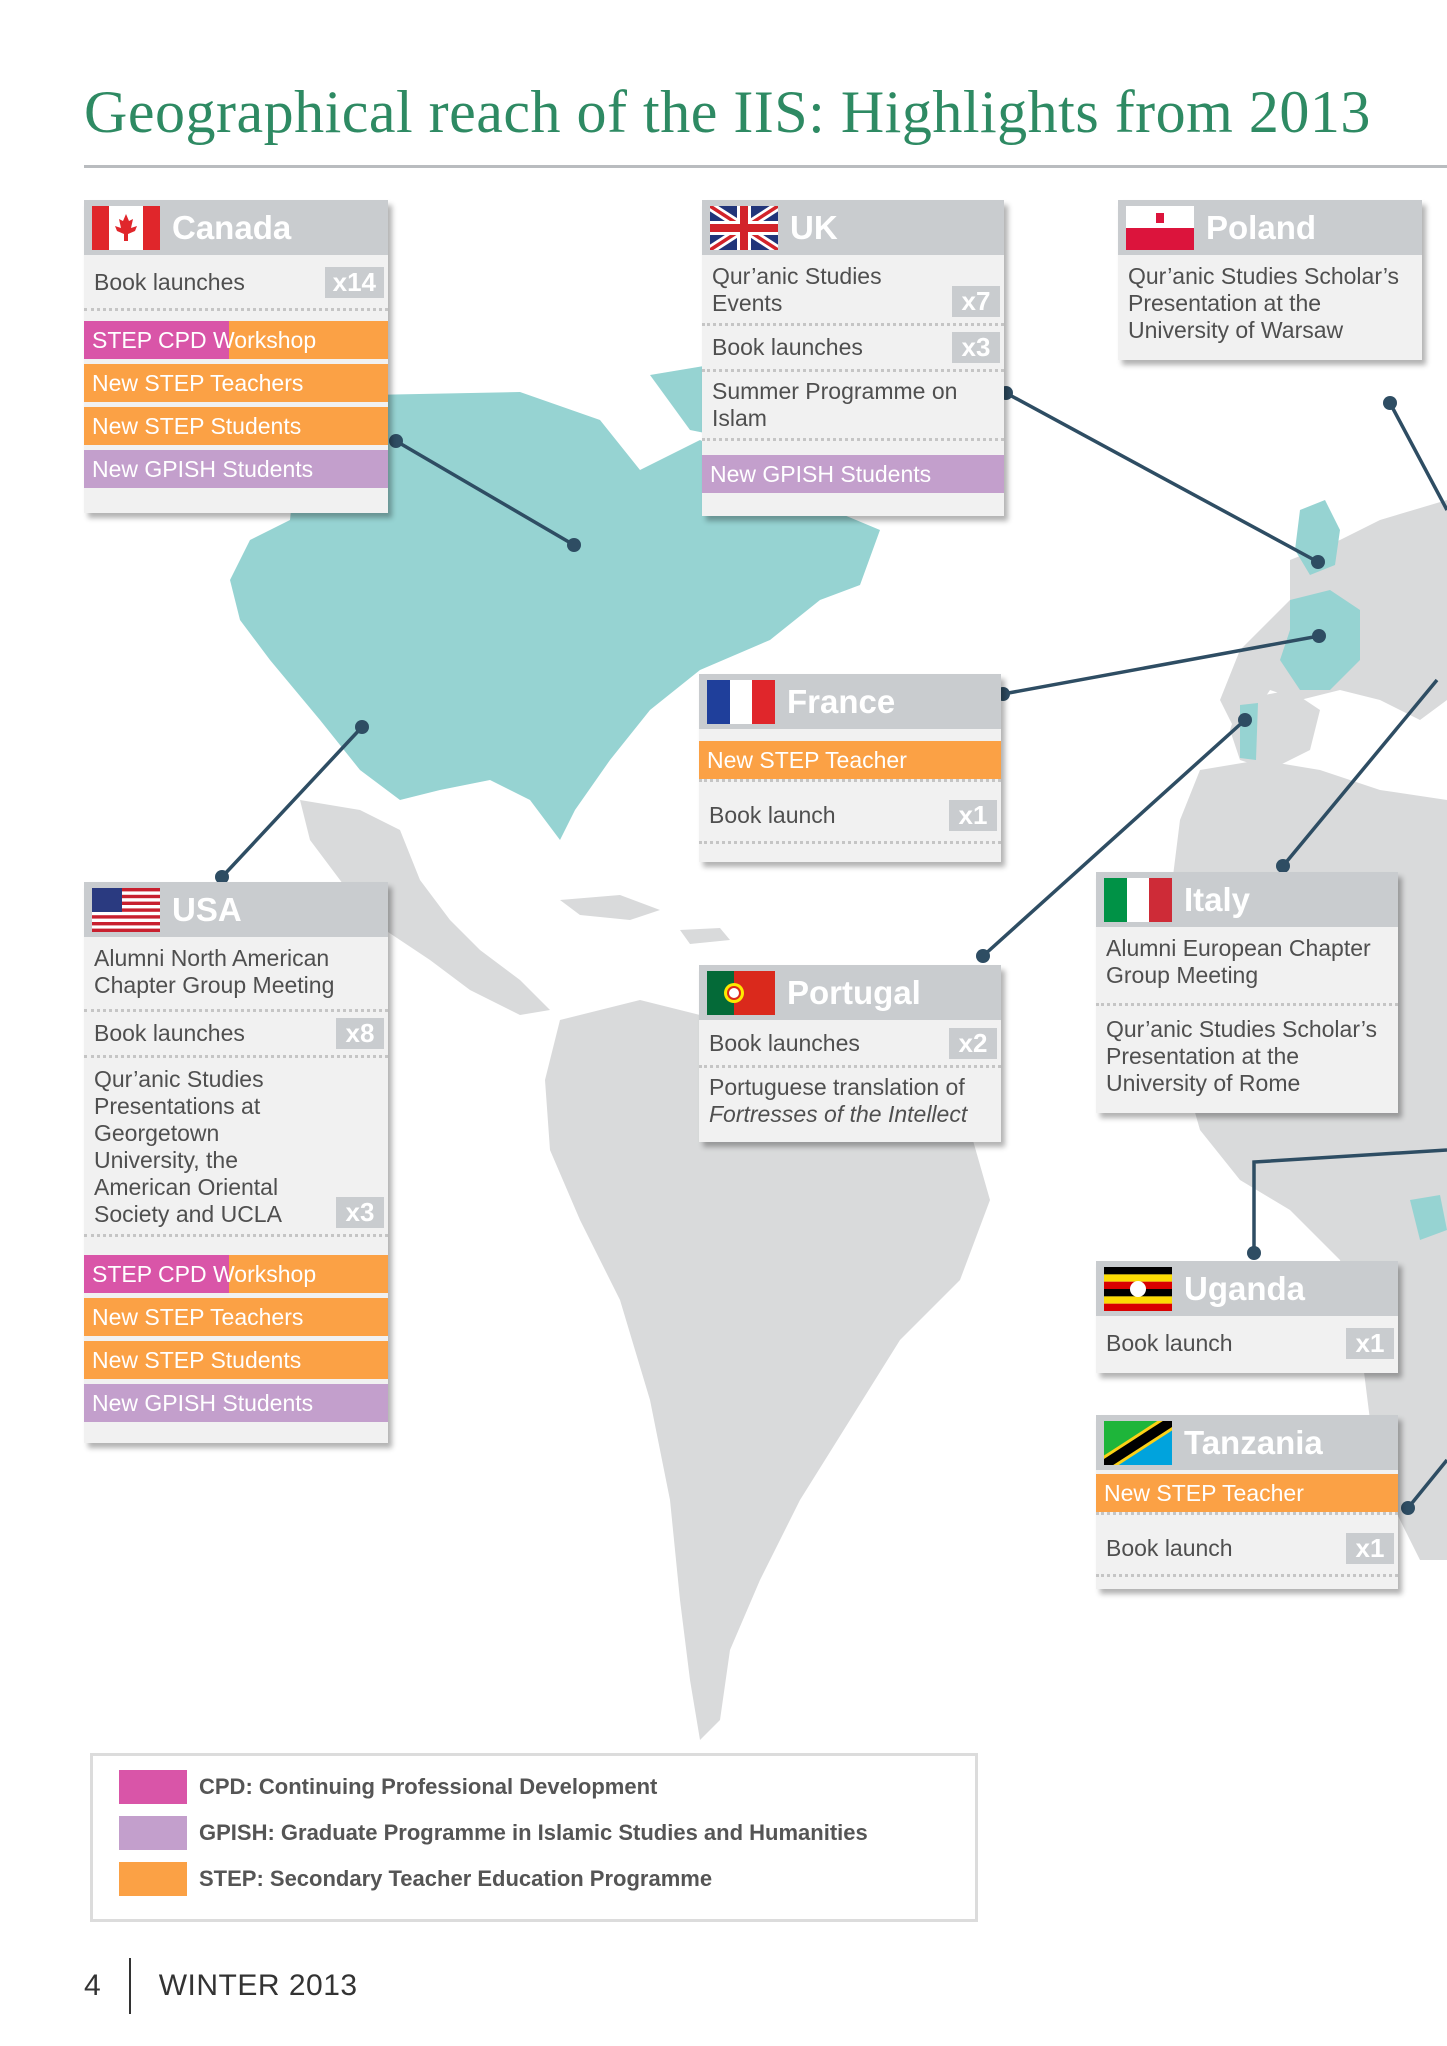  What do you see at coordinates (1247, 966) in the screenshot?
I see `item-alumni-meeting: Alumni European Chapter Group Meeting` at bounding box center [1247, 966].